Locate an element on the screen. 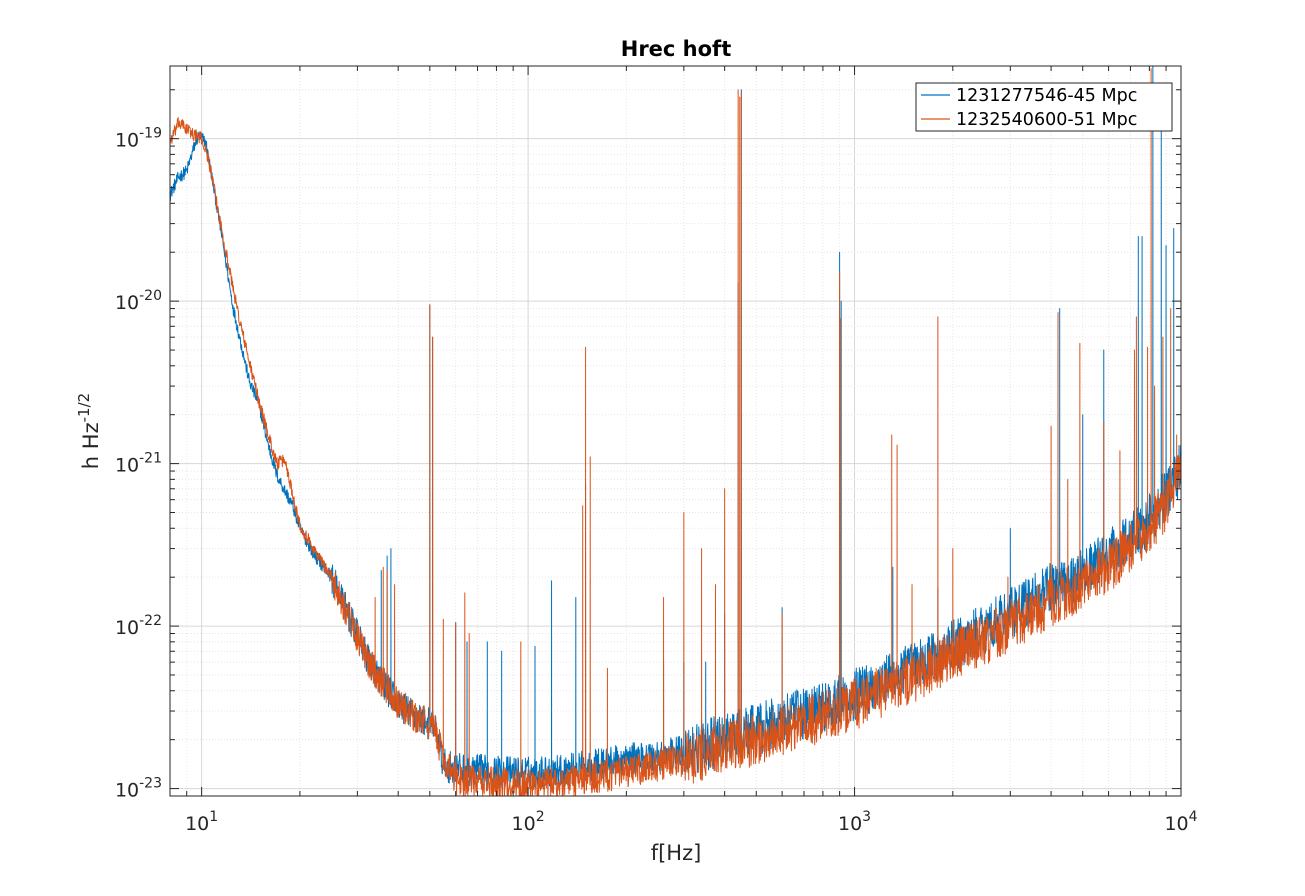  legend: 1231277546-45 Mpc 1232540600-51 Mpc is located at coordinates (1044, 107).